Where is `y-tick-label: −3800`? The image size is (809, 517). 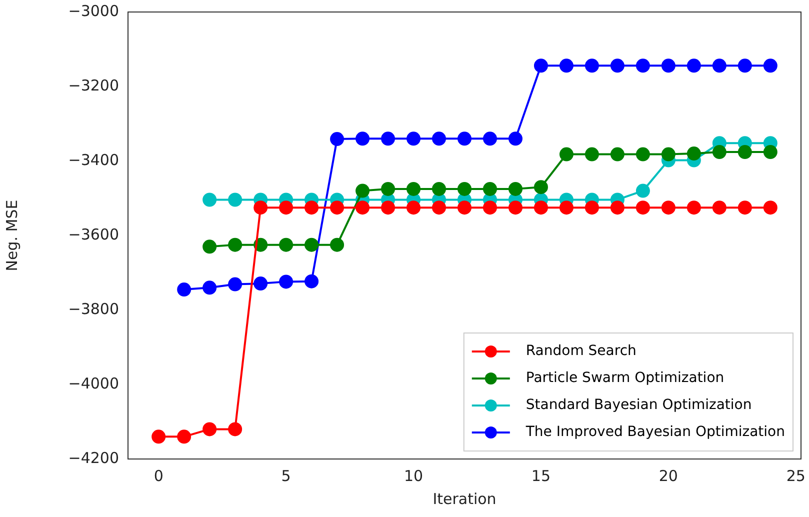
y-tick-label: −3800 is located at coordinates (93, 309).